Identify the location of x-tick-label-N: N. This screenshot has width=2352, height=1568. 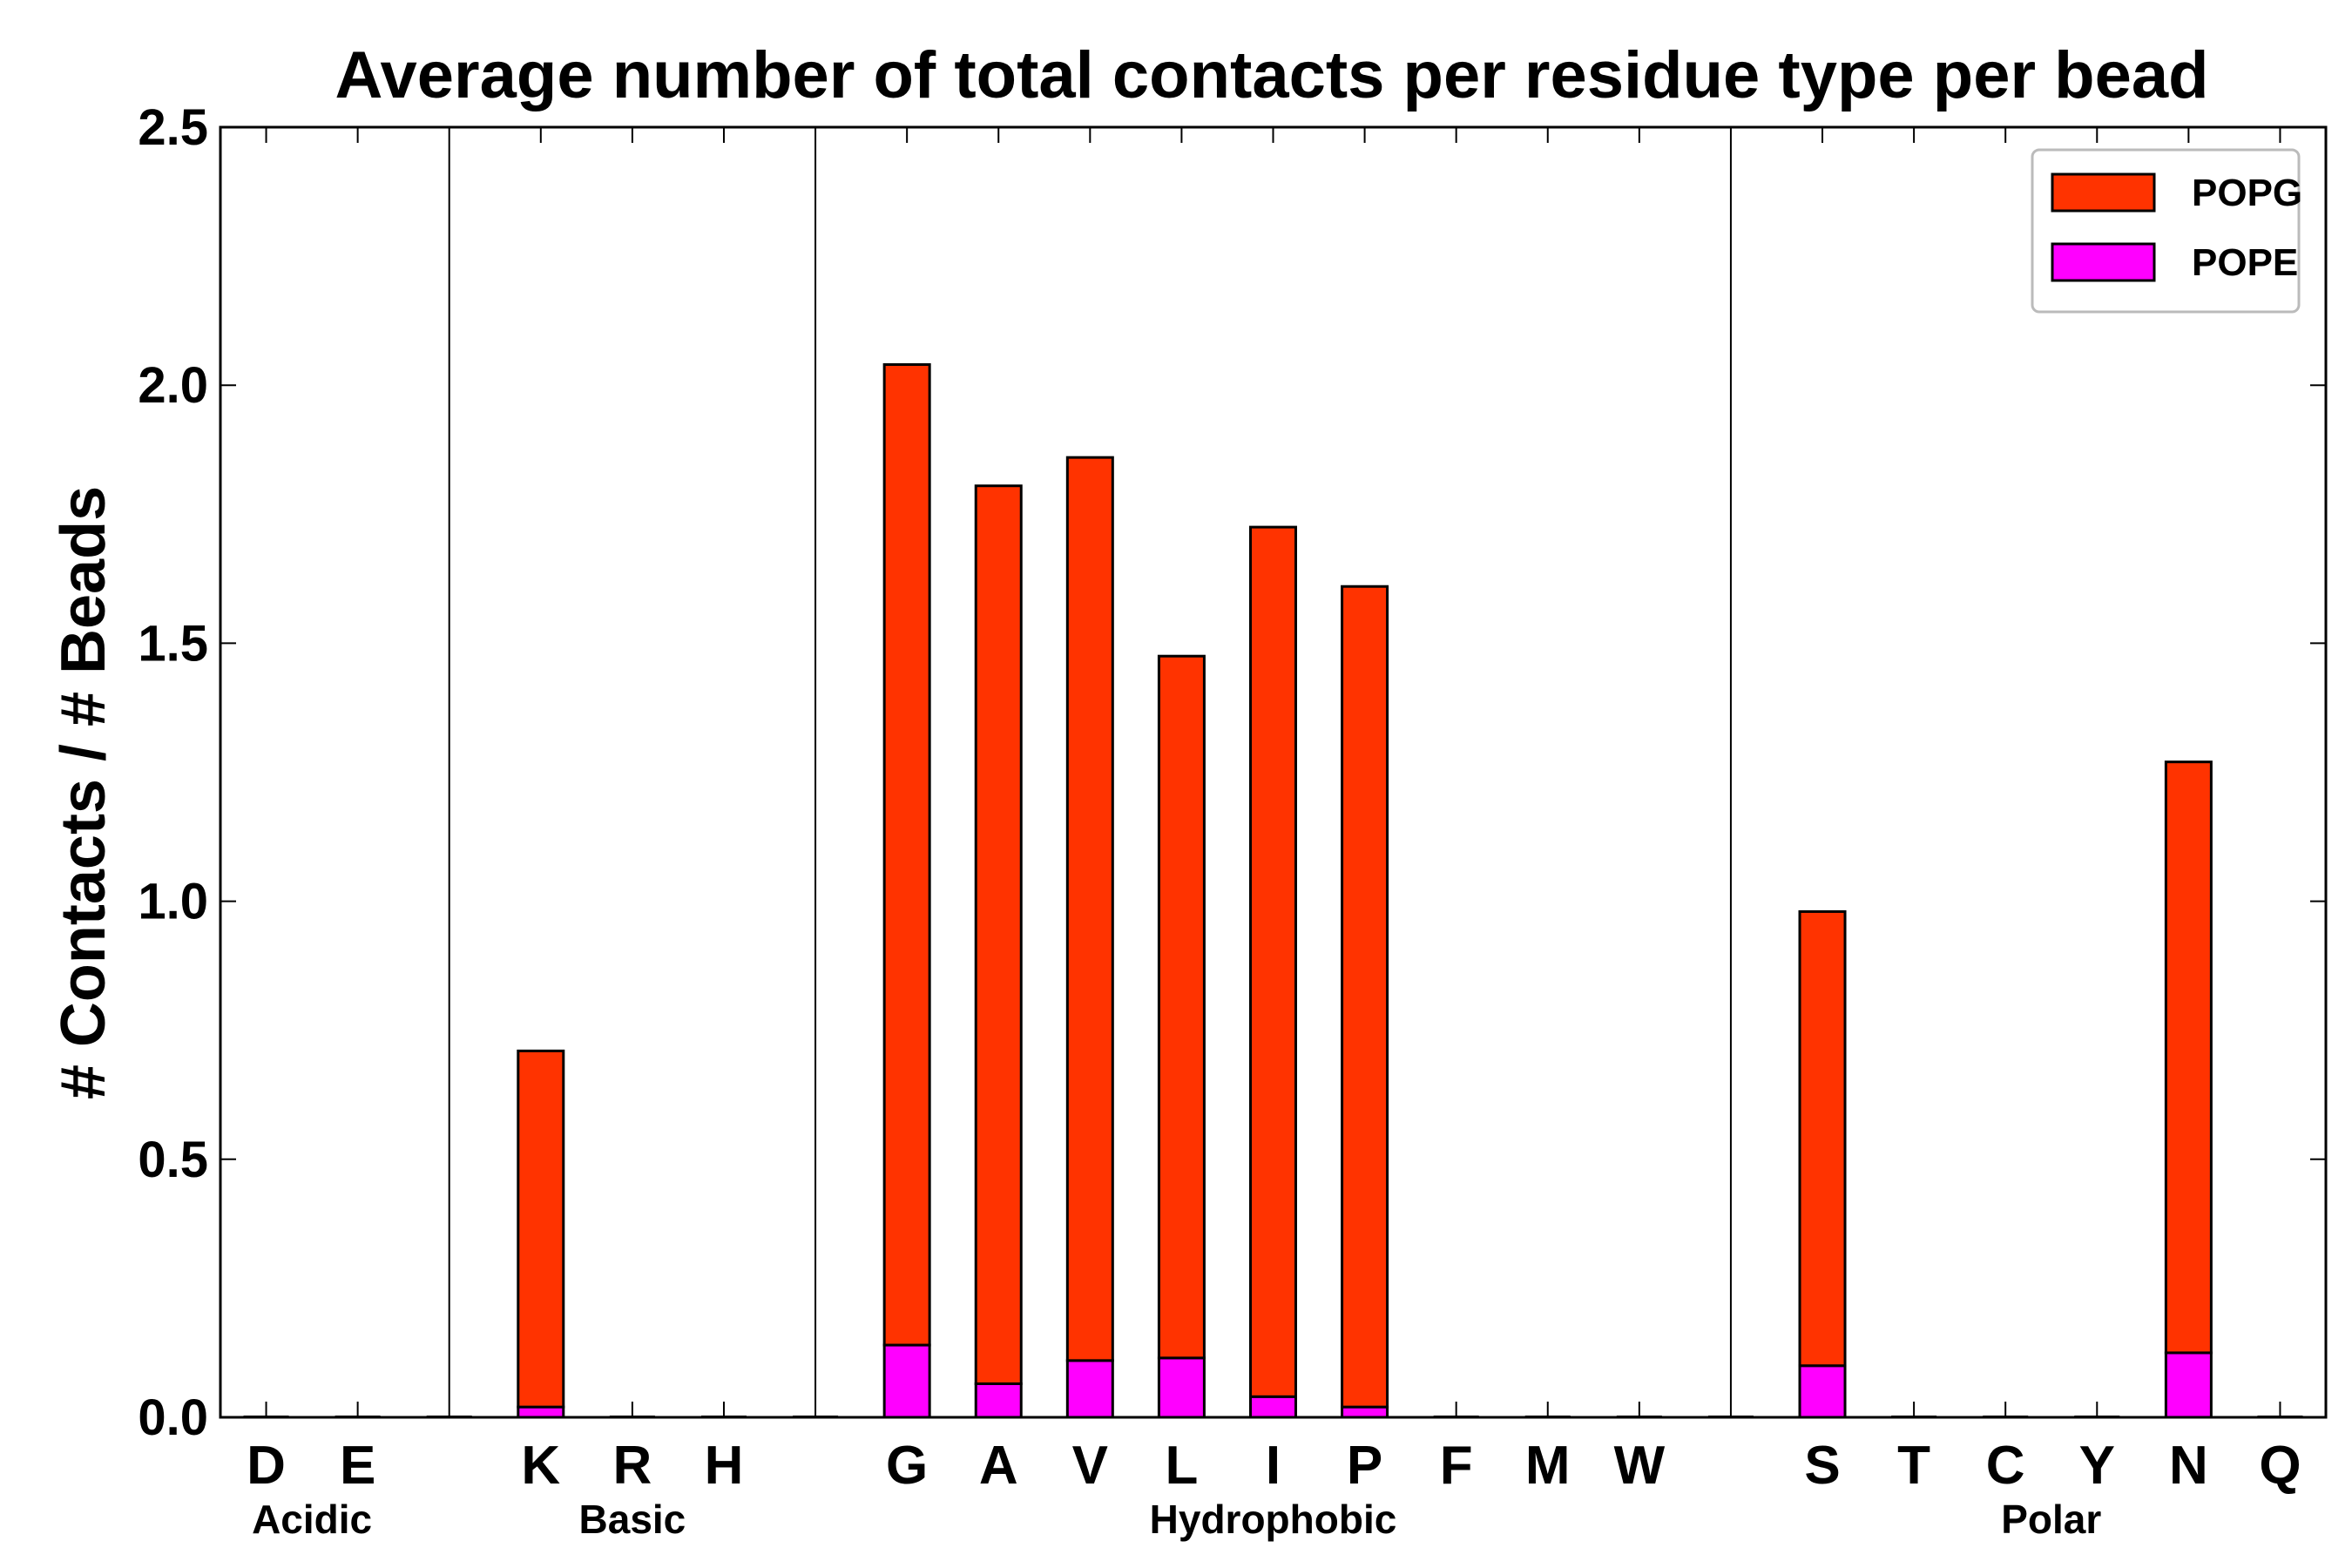
(2188, 1466).